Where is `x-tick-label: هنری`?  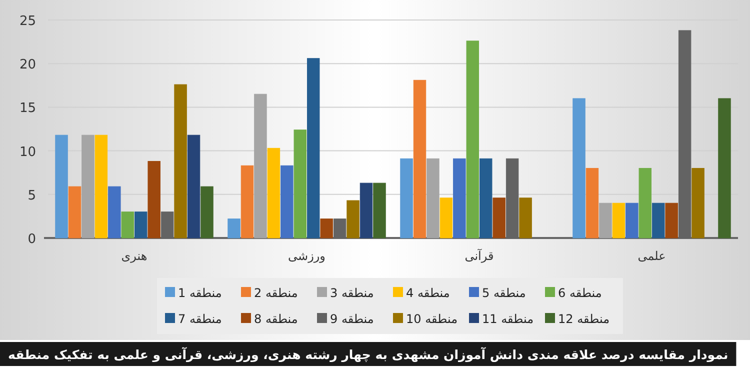
x-tick-label: هنری is located at coordinates (134, 256).